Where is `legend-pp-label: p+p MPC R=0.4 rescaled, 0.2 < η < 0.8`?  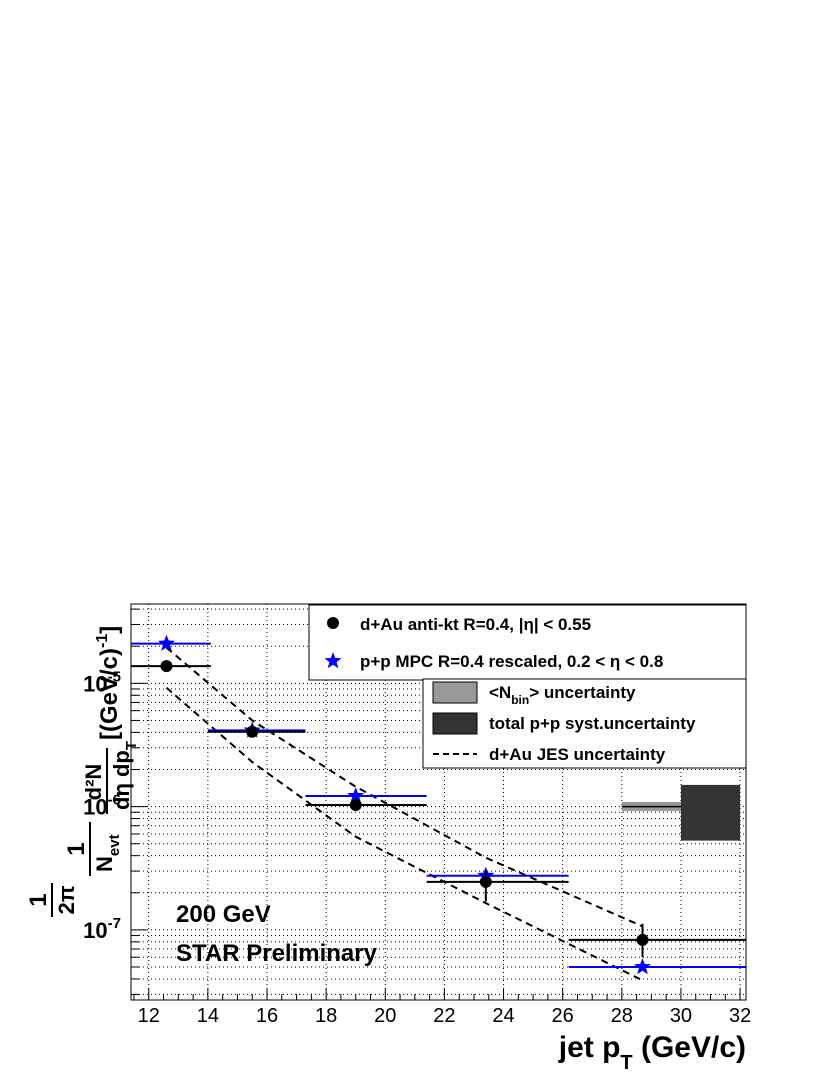 legend-pp-label: p+p MPC R=0.4 rescaled, 0.2 < η < 0.8 is located at coordinates (511, 661).